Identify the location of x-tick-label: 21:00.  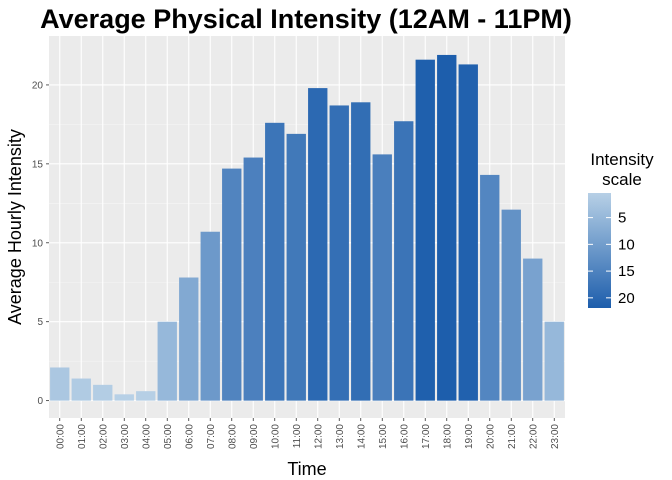
(512, 436).